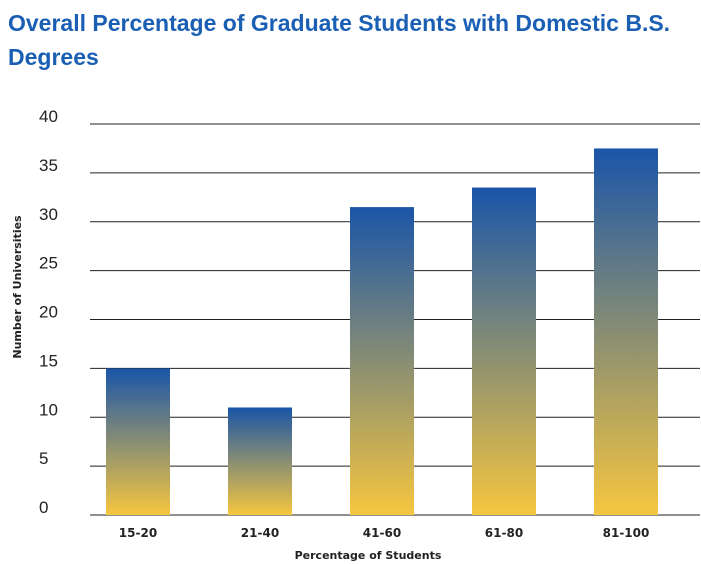 The image size is (701, 564). Describe the element at coordinates (260, 533) in the screenshot. I see `x-category-label: 21-40` at that location.